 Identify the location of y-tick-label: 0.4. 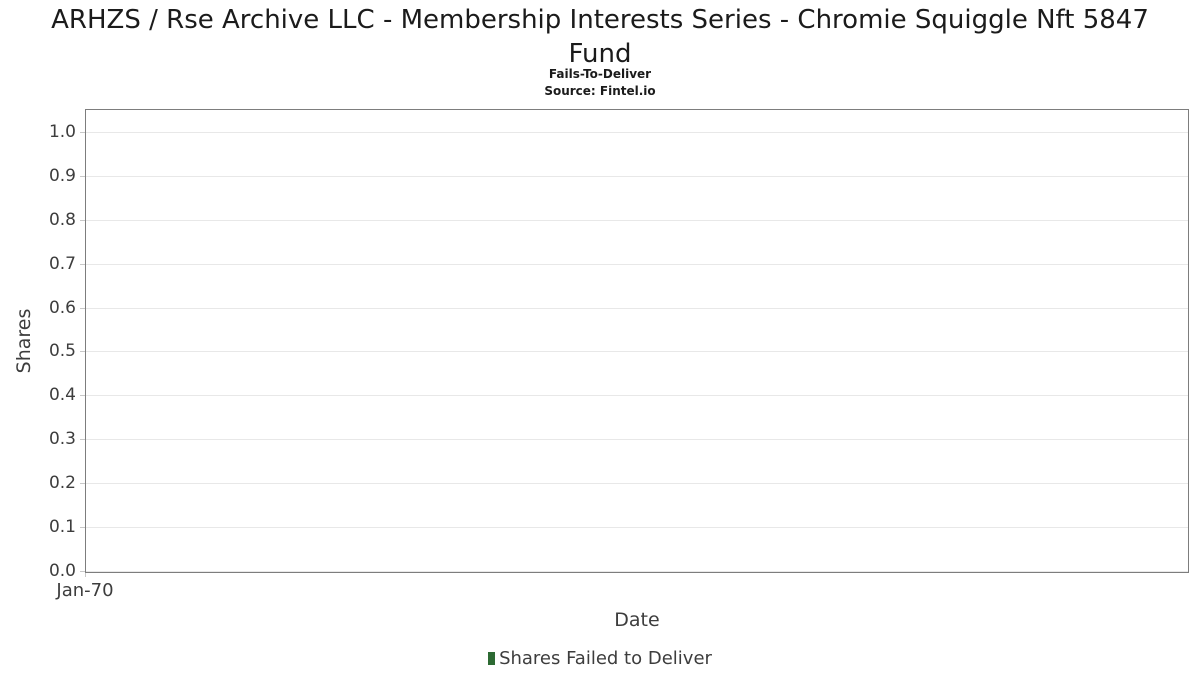
(62, 395).